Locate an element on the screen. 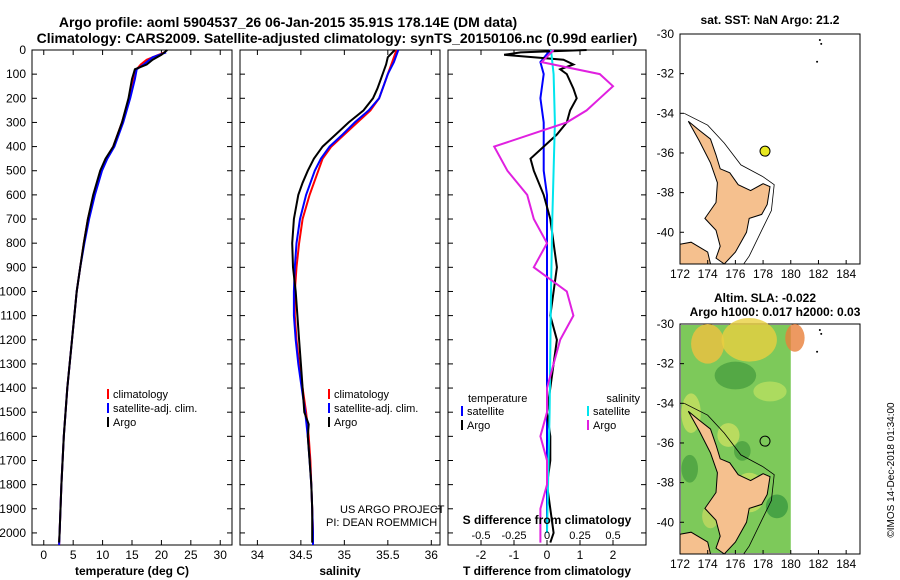 The image size is (900, 580). y-tick-label: 700 is located at coordinates (16, 219).